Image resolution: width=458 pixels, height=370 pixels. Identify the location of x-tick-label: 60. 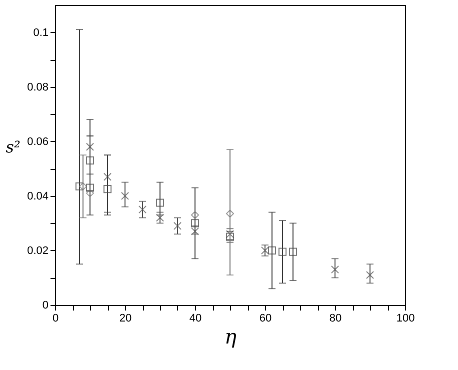
(265, 318).